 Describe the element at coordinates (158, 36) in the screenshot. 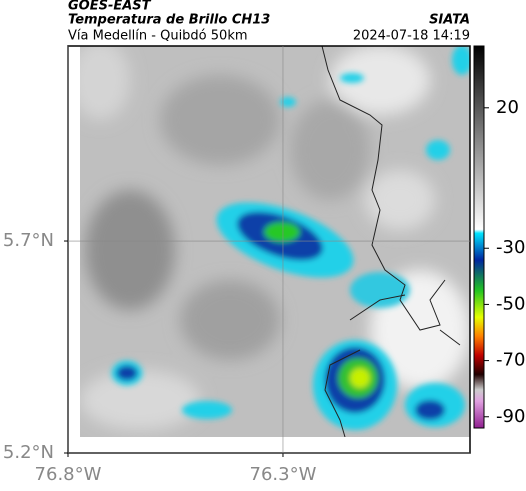

I see `subtitle: Vía Medellín - Quibdó 50km` at that location.